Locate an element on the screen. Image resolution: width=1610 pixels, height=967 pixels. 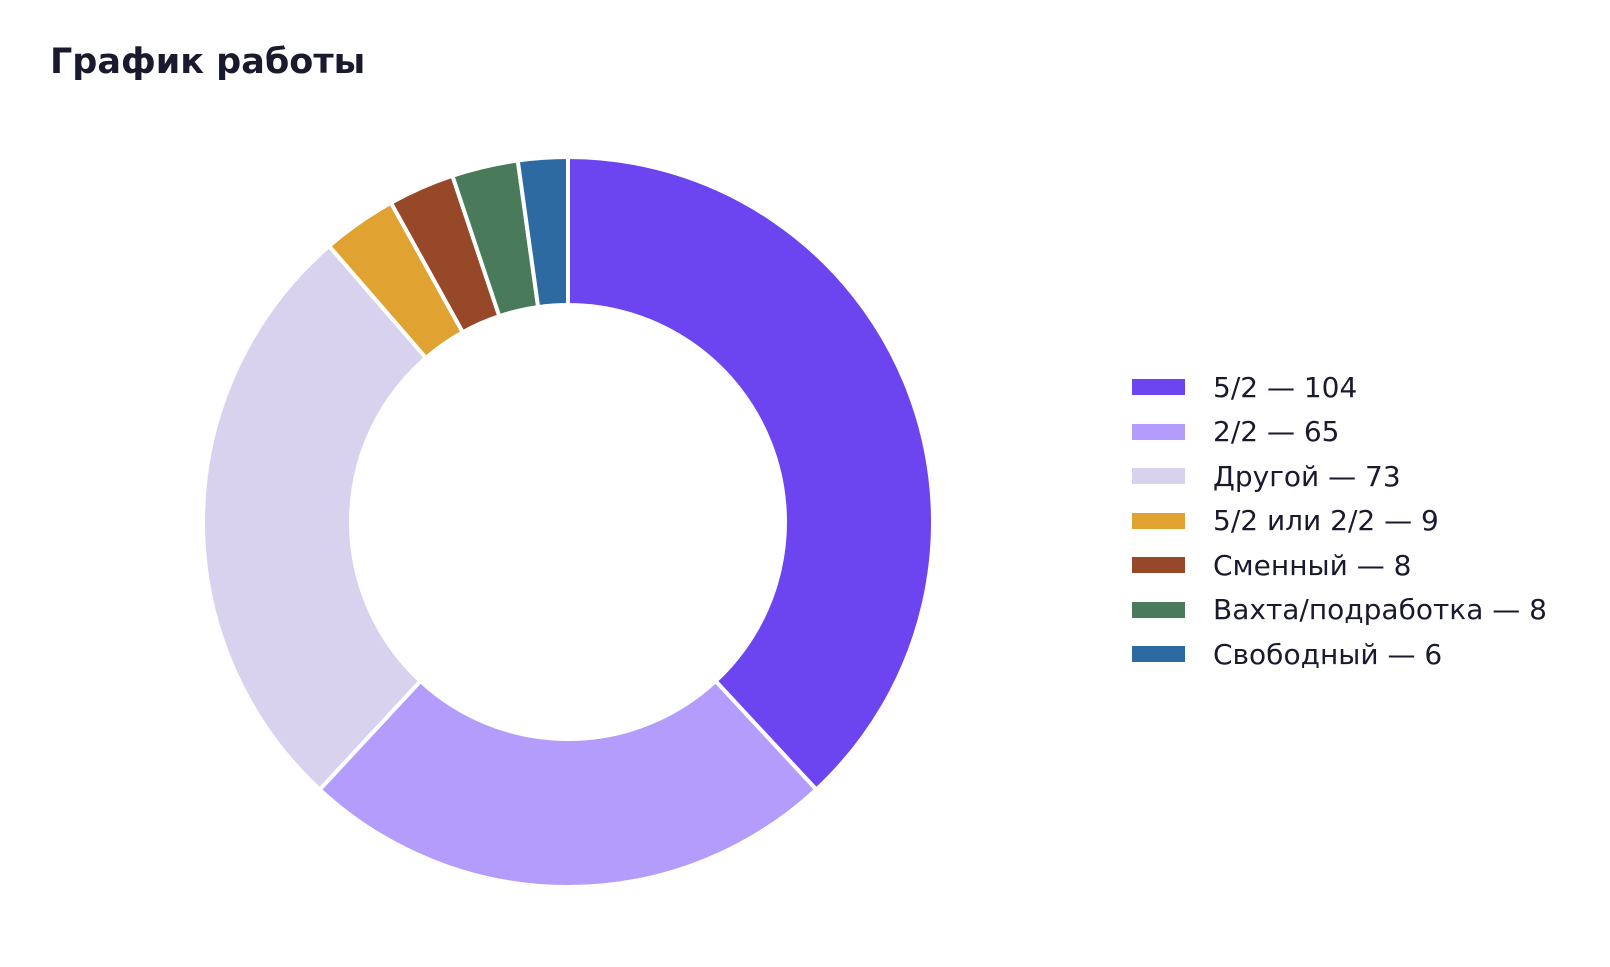
legend-label: Сменный — 8 is located at coordinates (1312, 565).